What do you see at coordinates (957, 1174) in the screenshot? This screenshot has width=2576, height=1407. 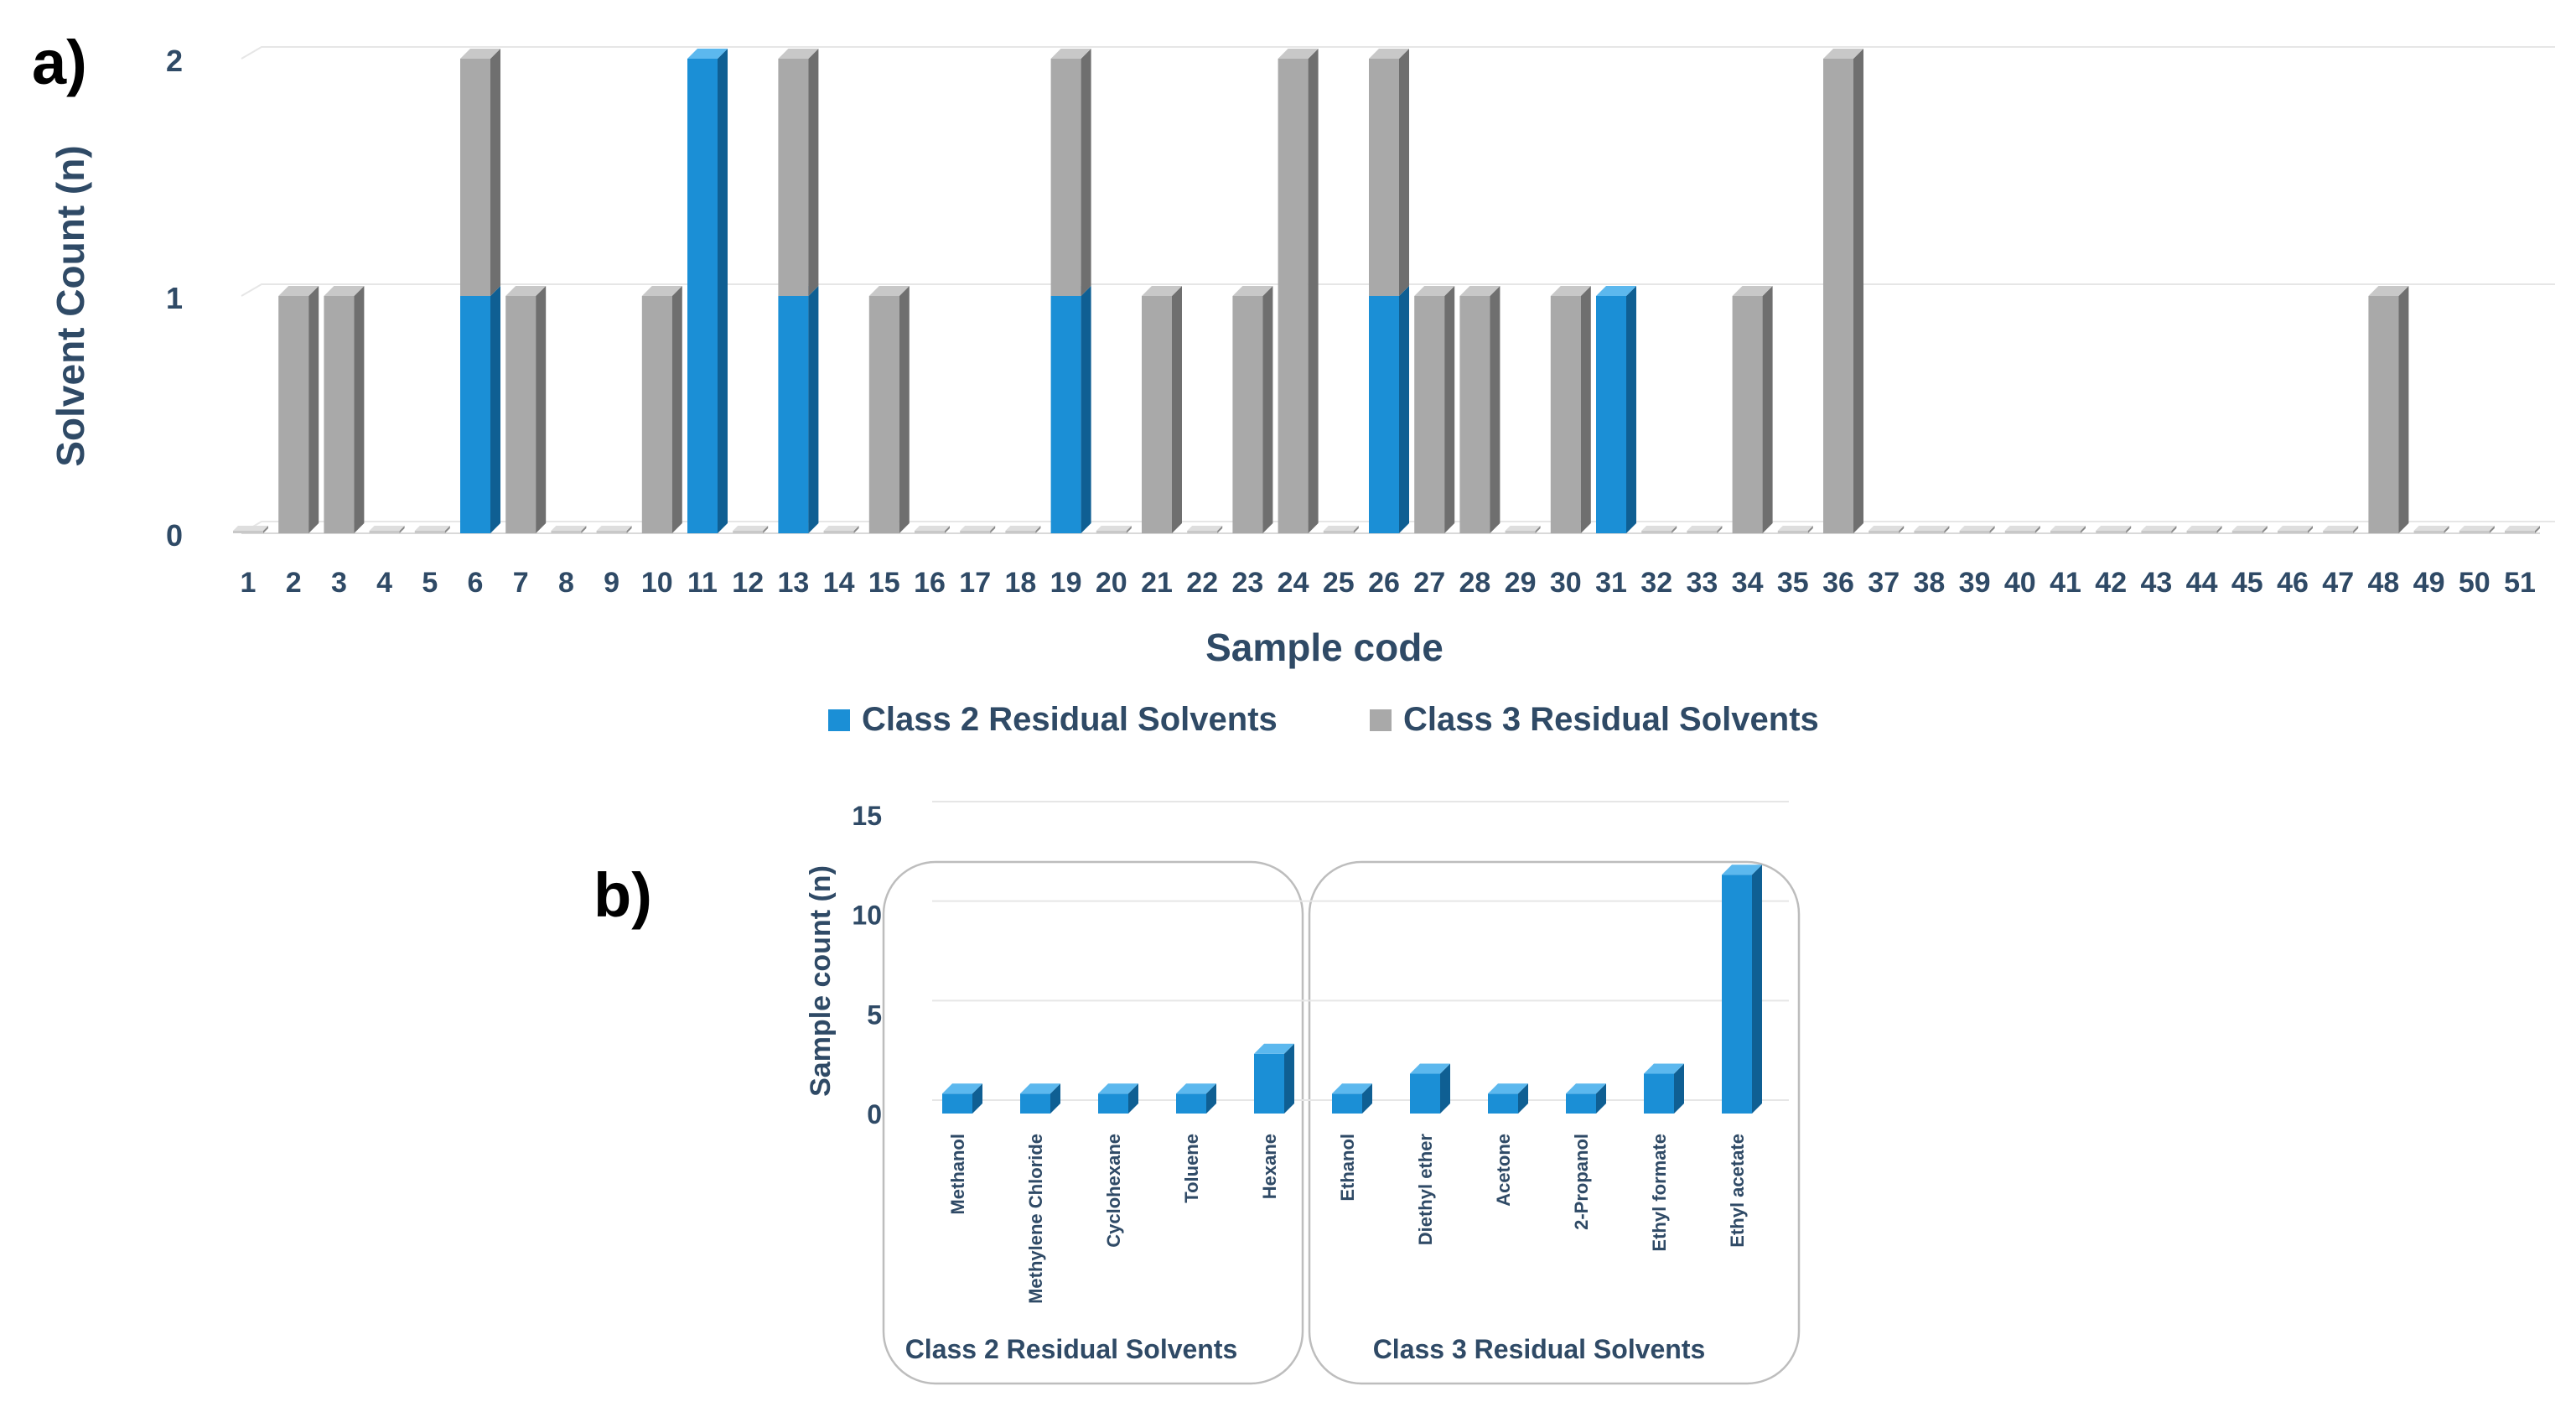 I see `chart-b-category-label: Methanol` at bounding box center [957, 1174].